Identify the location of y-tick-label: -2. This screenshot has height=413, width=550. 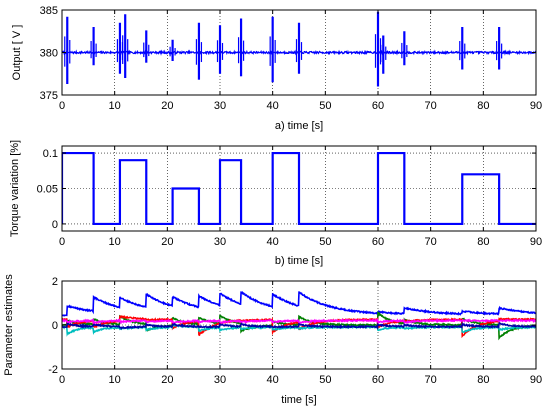
(53, 370).